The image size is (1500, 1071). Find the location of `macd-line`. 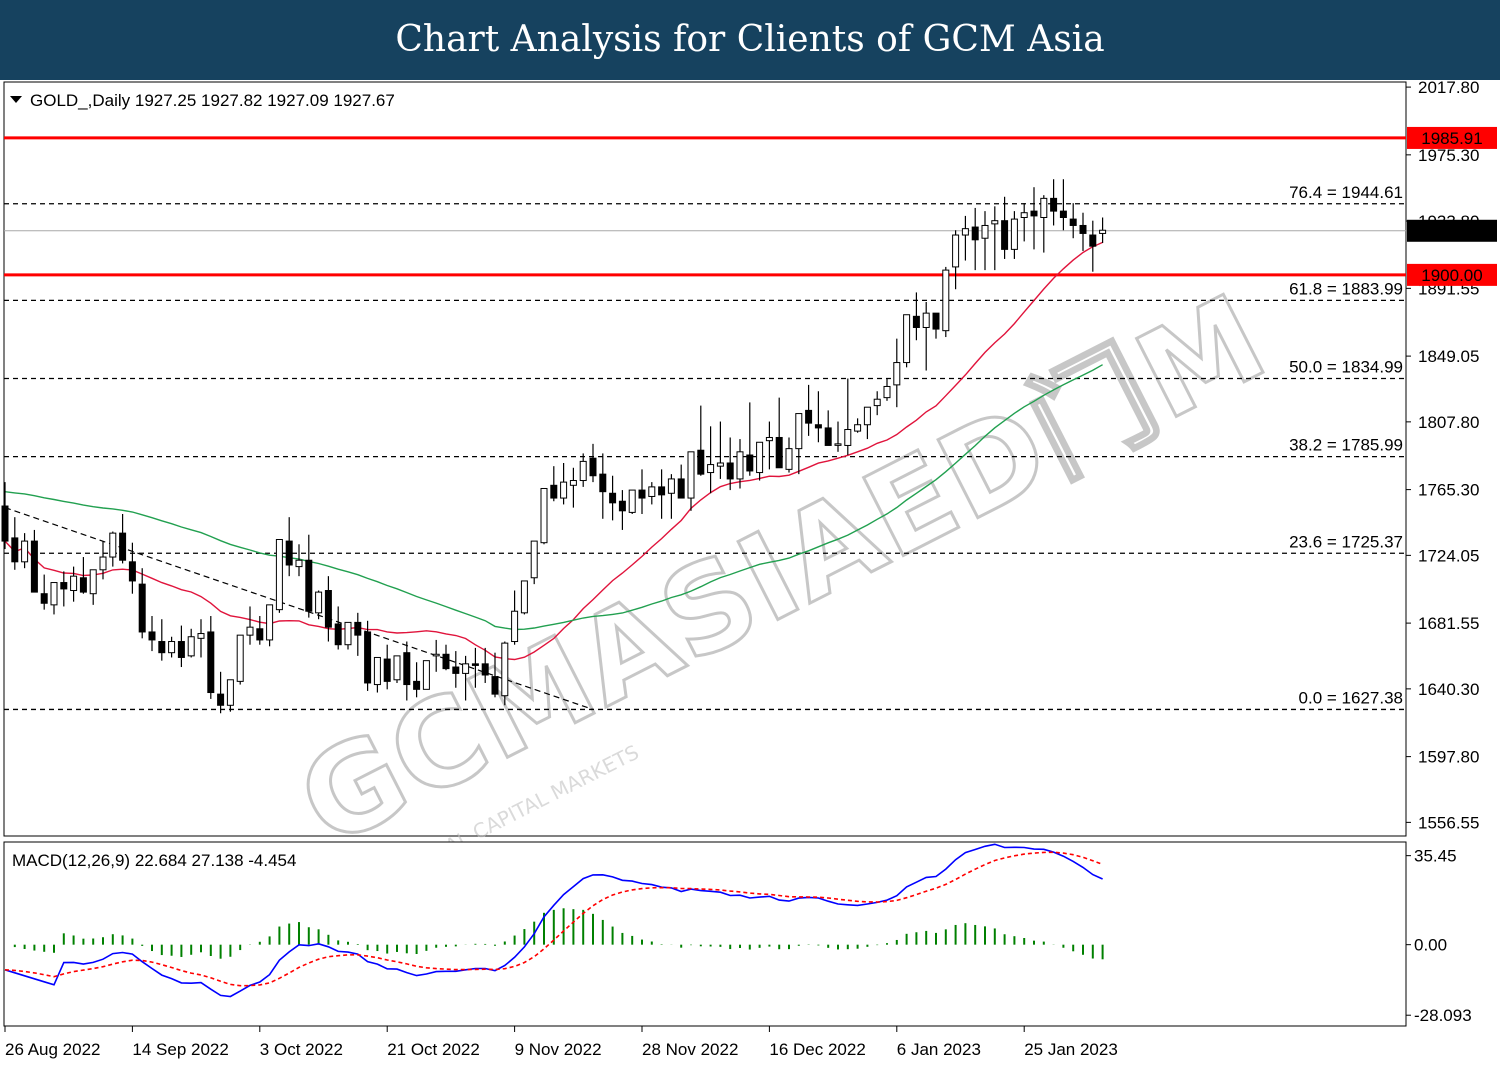

macd-line is located at coordinates (553, 920).